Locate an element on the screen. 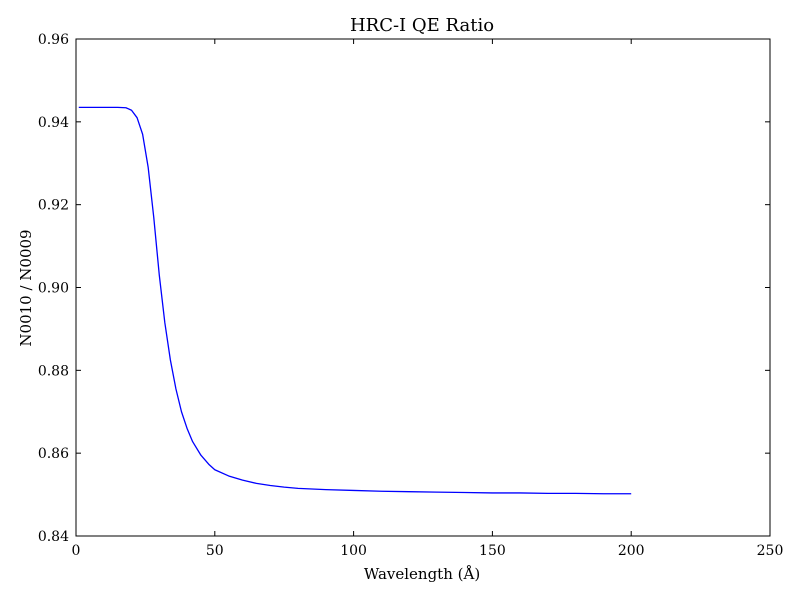  x-tick-label: 0 is located at coordinates (76, 551).